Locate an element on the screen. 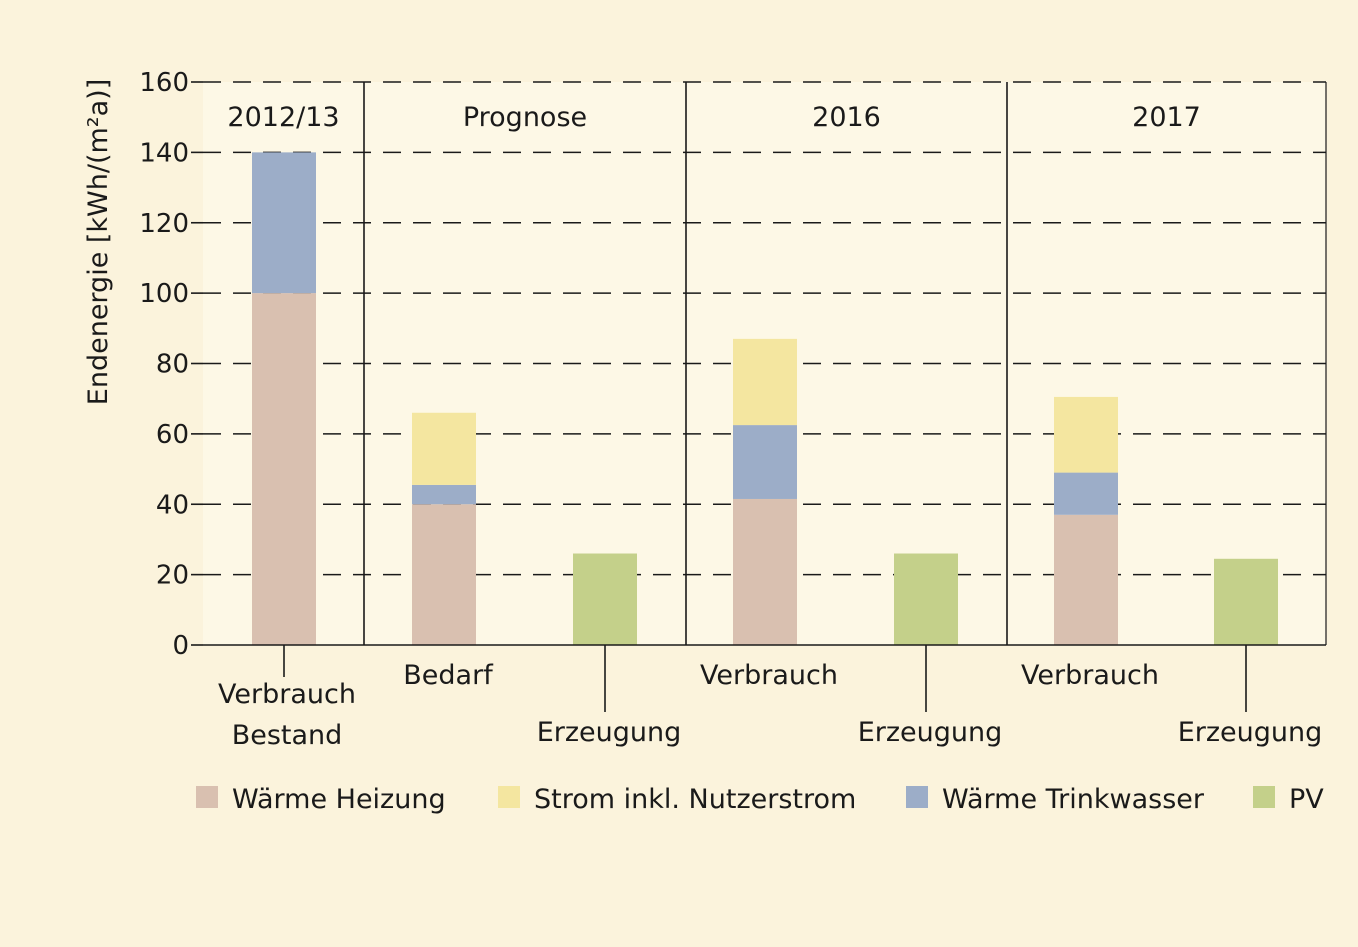 This screenshot has height=947, width=1358. y-tick-label: 60 is located at coordinates (172, 435).